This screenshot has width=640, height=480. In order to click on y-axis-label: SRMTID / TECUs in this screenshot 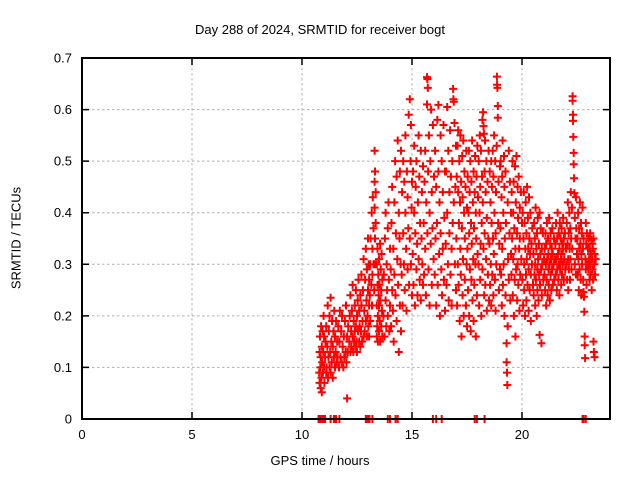, I will do `click(16, 238)`.